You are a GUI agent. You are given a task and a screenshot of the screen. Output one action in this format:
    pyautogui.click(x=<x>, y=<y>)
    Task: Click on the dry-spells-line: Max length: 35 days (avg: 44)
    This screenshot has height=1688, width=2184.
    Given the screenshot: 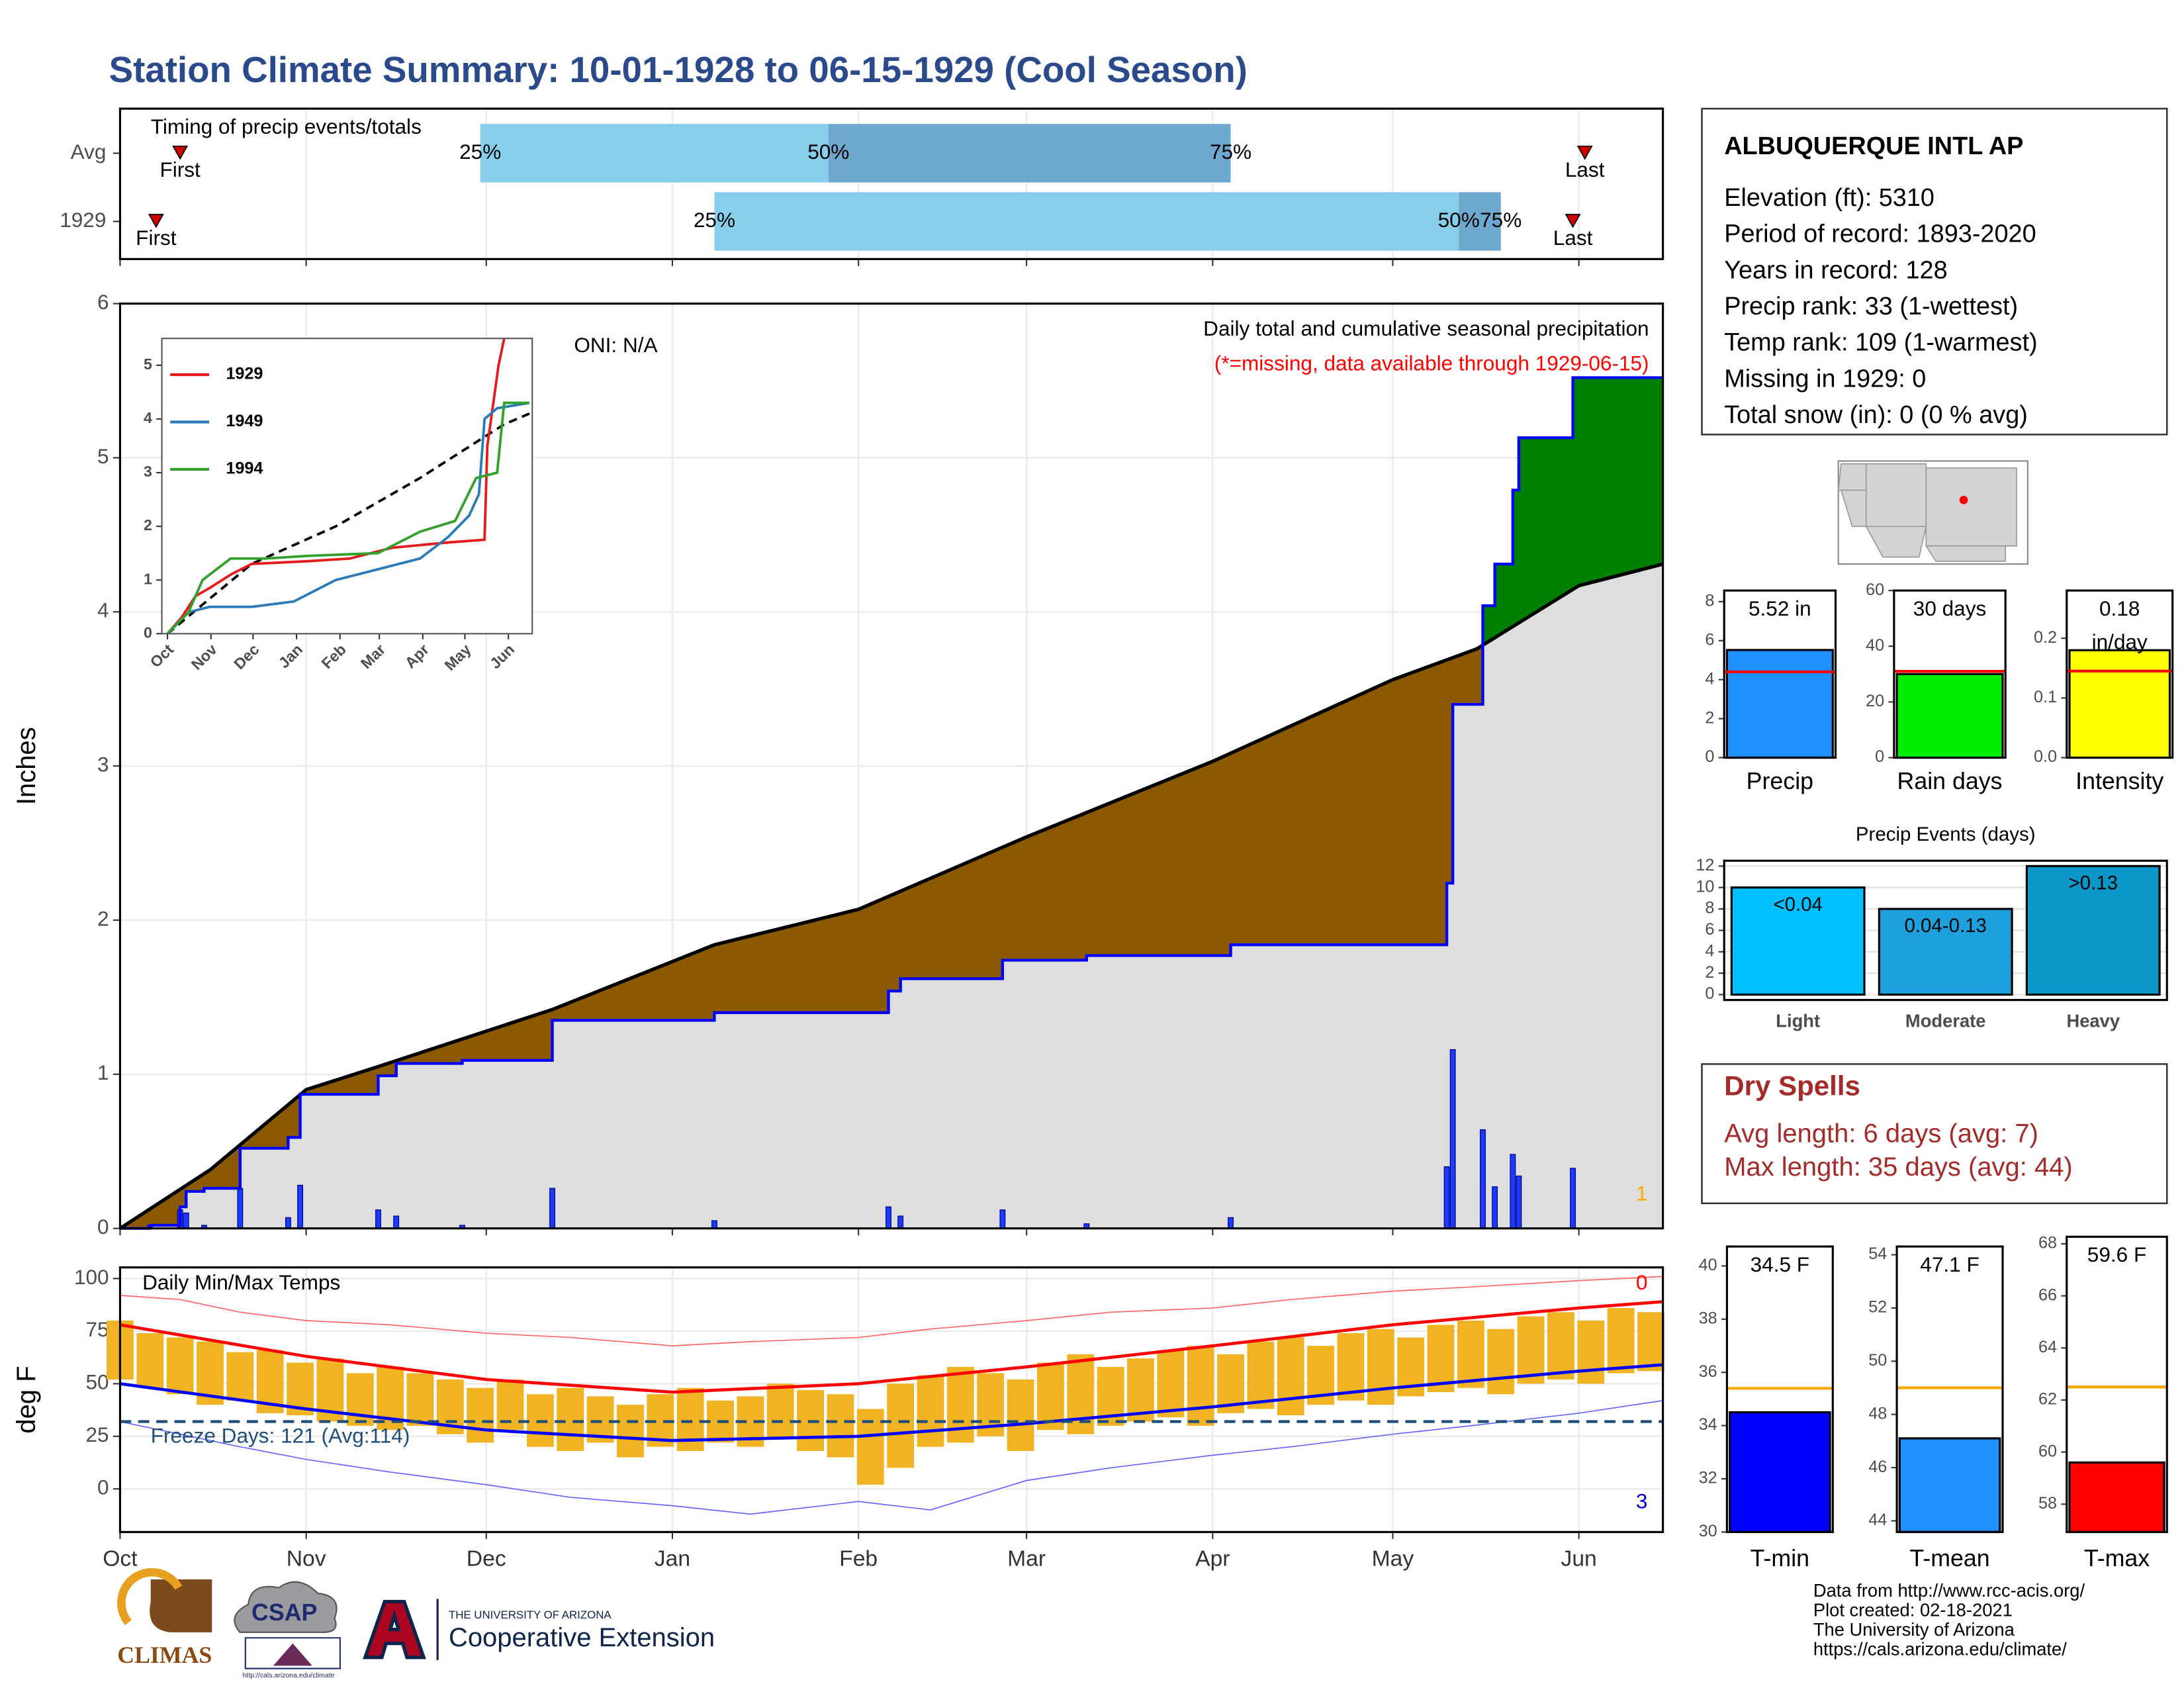 What is the action you would take?
    pyautogui.click(x=1898, y=1167)
    